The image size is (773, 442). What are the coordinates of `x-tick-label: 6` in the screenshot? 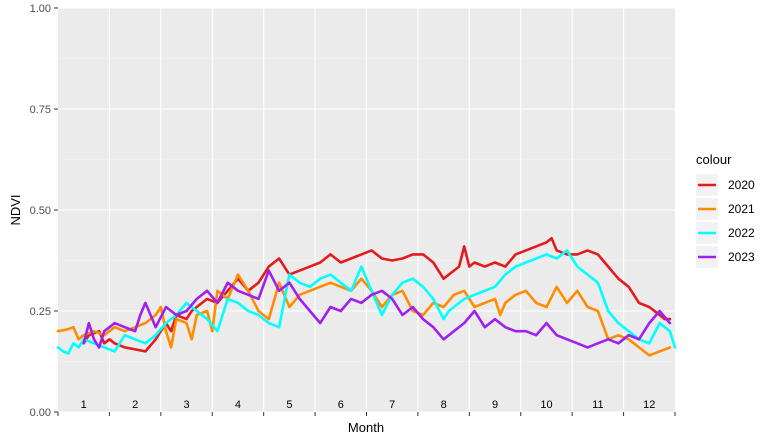 It's located at (341, 405).